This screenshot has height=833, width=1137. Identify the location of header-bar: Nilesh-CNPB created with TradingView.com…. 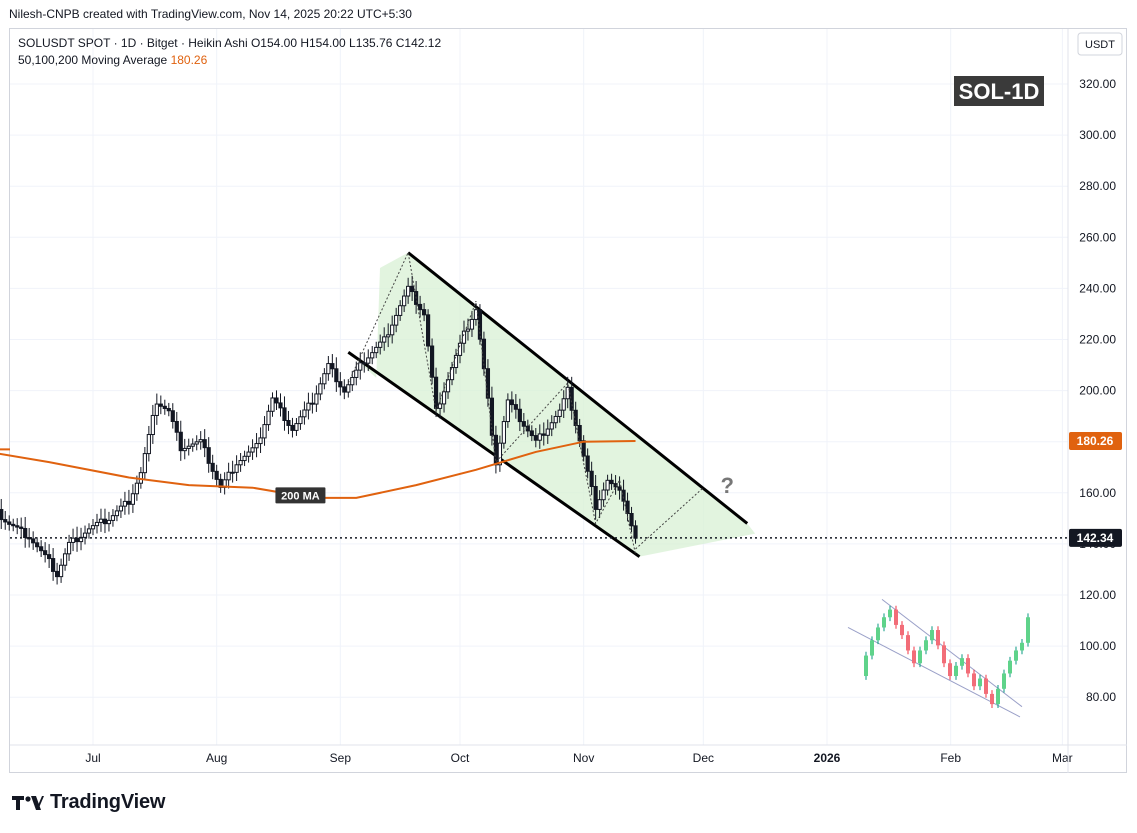
(568, 14).